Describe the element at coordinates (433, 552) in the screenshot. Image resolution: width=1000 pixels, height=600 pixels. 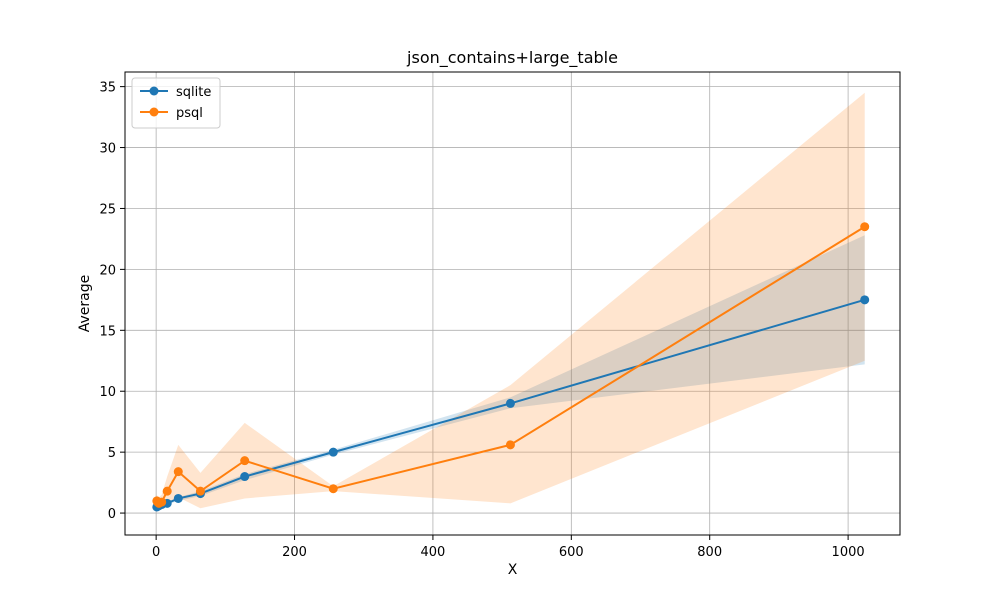
I see `x-tick-label: 400` at that location.